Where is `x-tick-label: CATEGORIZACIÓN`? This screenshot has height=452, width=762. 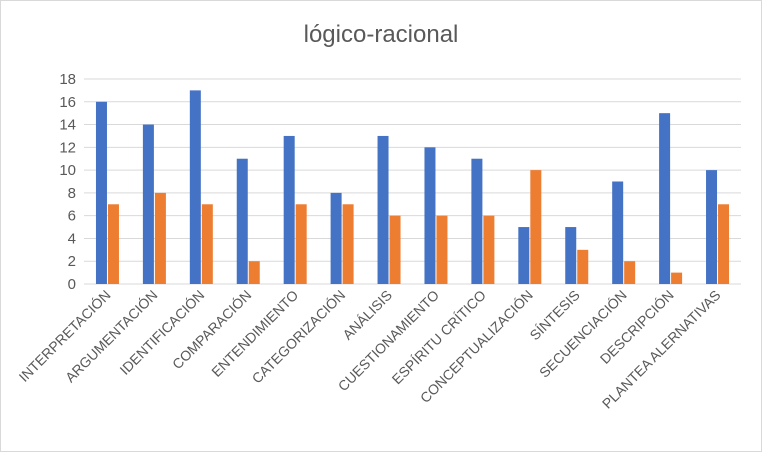 x-tick-label: CATEGORIZACIÓN is located at coordinates (299, 337).